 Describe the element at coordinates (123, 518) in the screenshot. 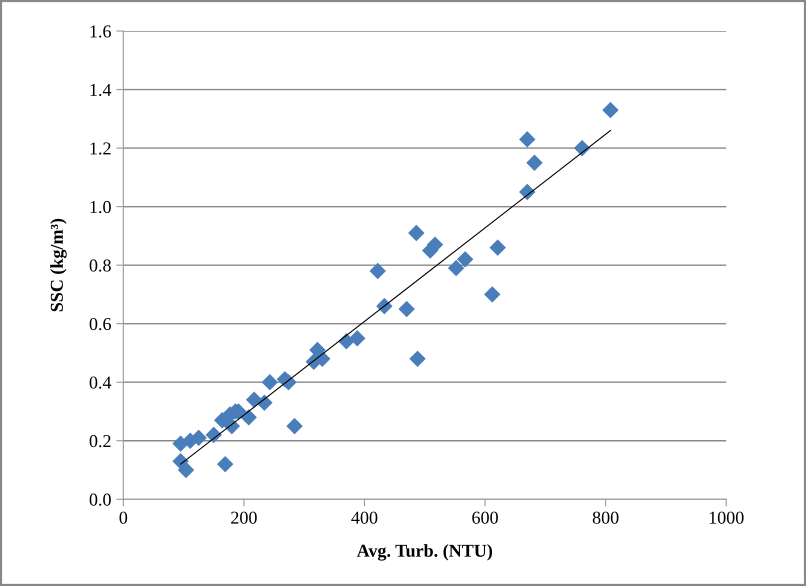

I see `x-tick-label: 0` at that location.